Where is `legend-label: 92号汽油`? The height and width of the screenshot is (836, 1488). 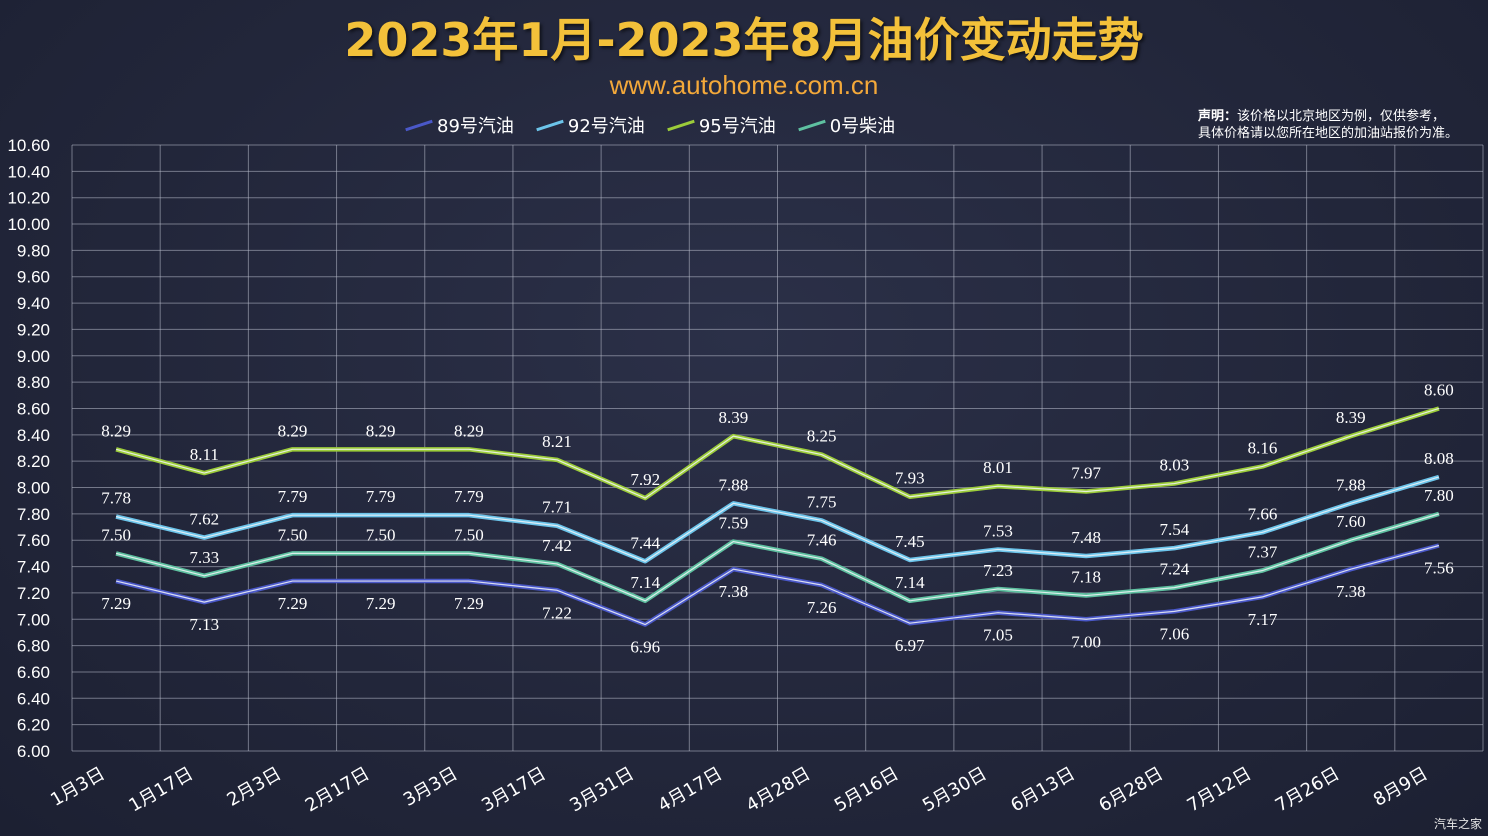 legend-label: 92号汽油 is located at coordinates (606, 126).